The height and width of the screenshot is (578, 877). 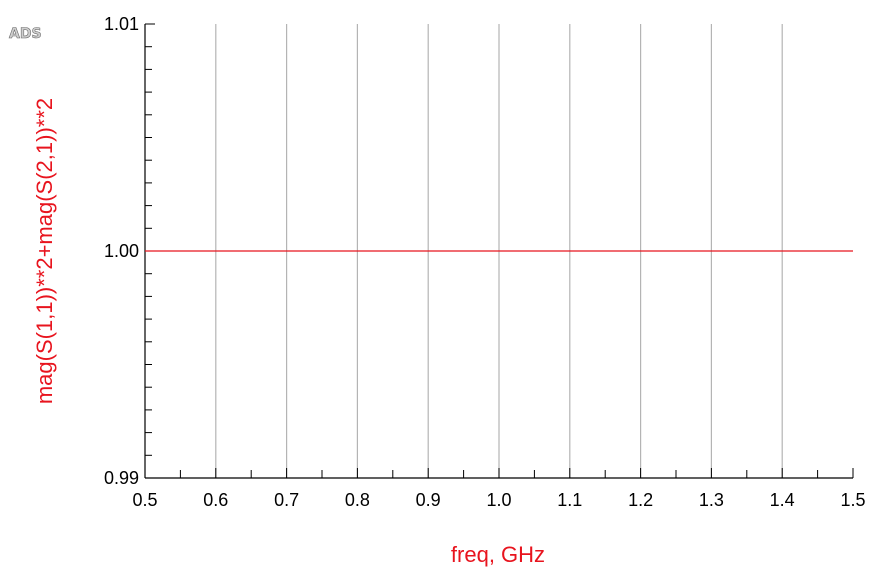 What do you see at coordinates (121, 24) in the screenshot?
I see `y-tick-label: 1.01` at bounding box center [121, 24].